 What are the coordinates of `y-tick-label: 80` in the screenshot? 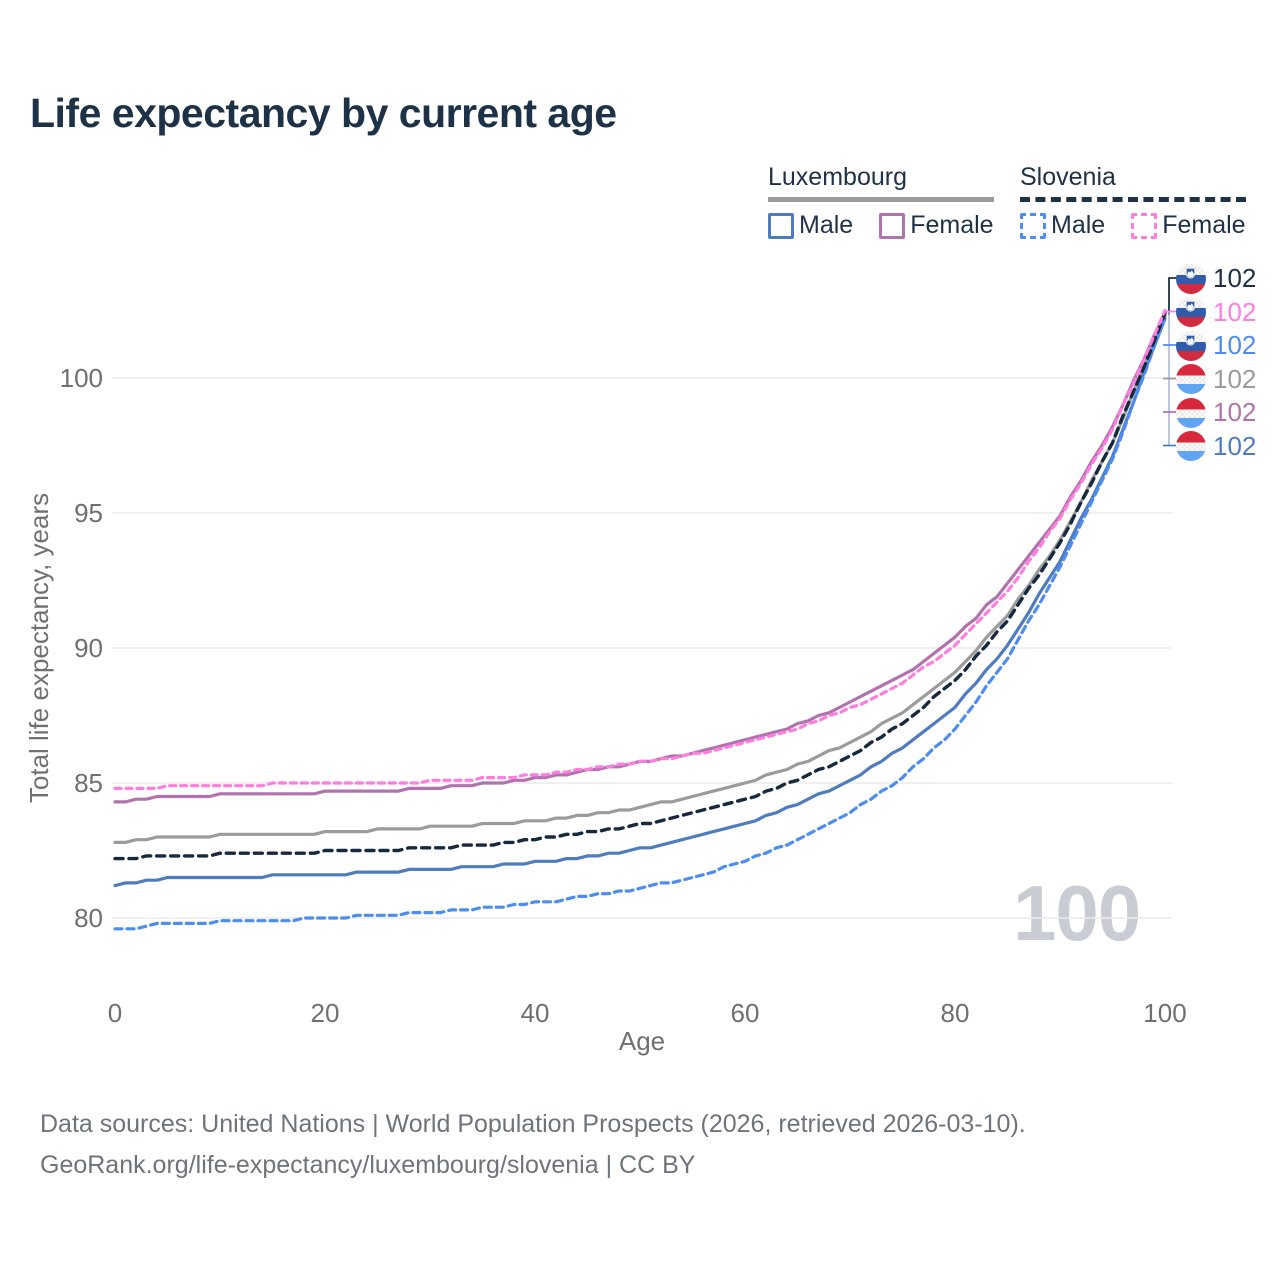 It's located at (88, 918).